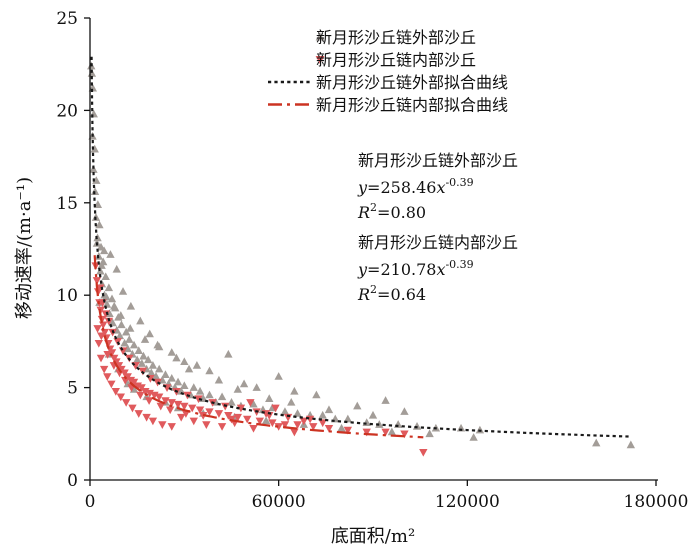 The width and height of the screenshot is (700, 560). Describe the element at coordinates (412, 82) in the screenshot. I see `legend-label: 新月形沙丘链外部拟合曲线` at that location.